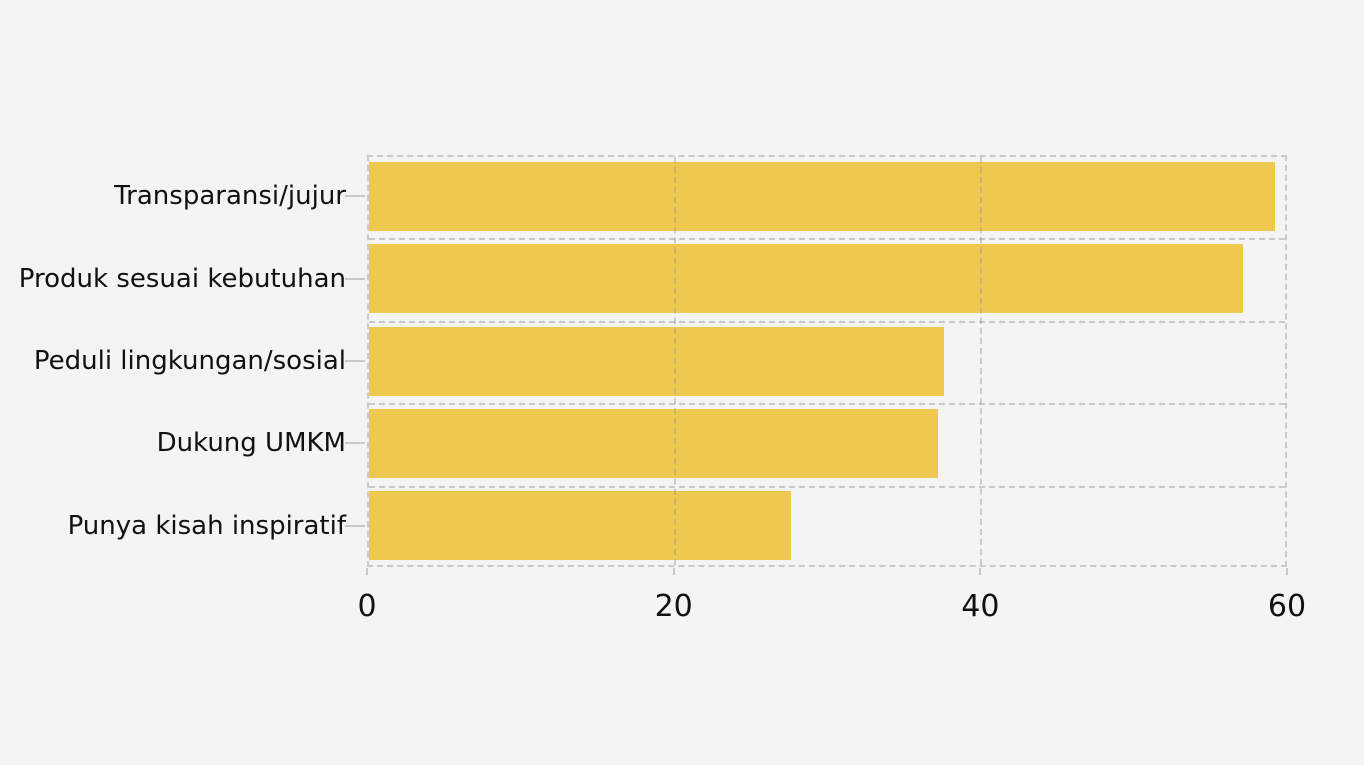 This screenshot has width=1364, height=765. Describe the element at coordinates (251, 443) in the screenshot. I see `y-axis-label: Dukung UMKM` at that location.